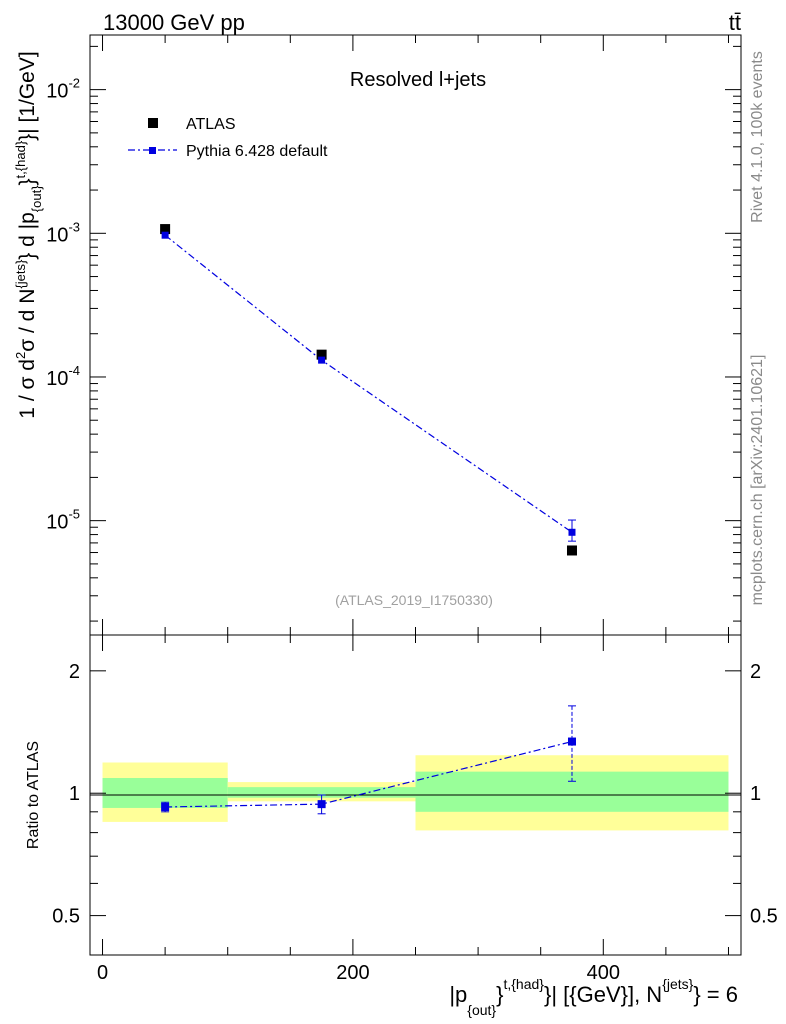 This screenshot has height=1024, width=786. Describe the element at coordinates (755, 794) in the screenshot. I see `ratio-y-tick-label-right: 1` at that location.